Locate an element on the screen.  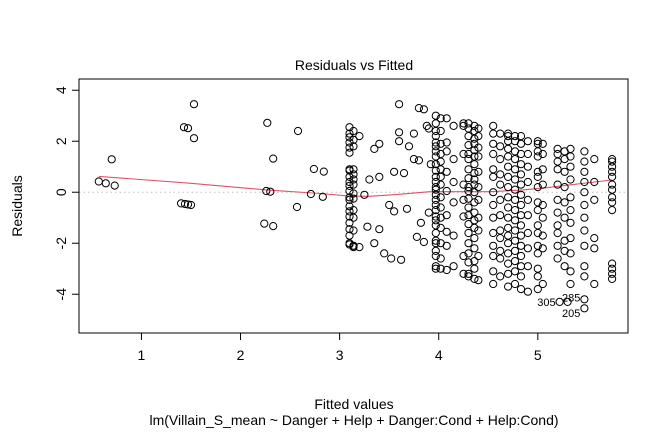
y-tick-label: -2 is located at coordinates (61, 243).